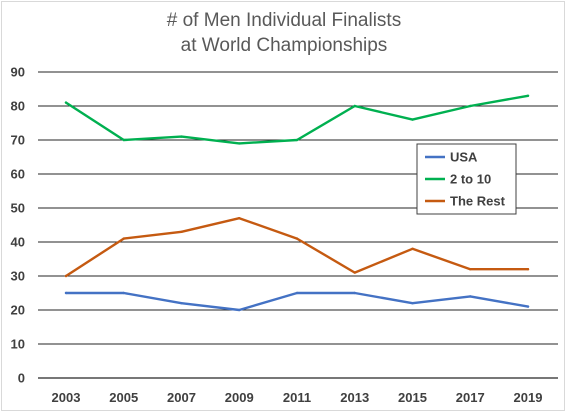  Describe the element at coordinates (297, 247) in the screenshot. I see `series-line-the-rest` at that location.